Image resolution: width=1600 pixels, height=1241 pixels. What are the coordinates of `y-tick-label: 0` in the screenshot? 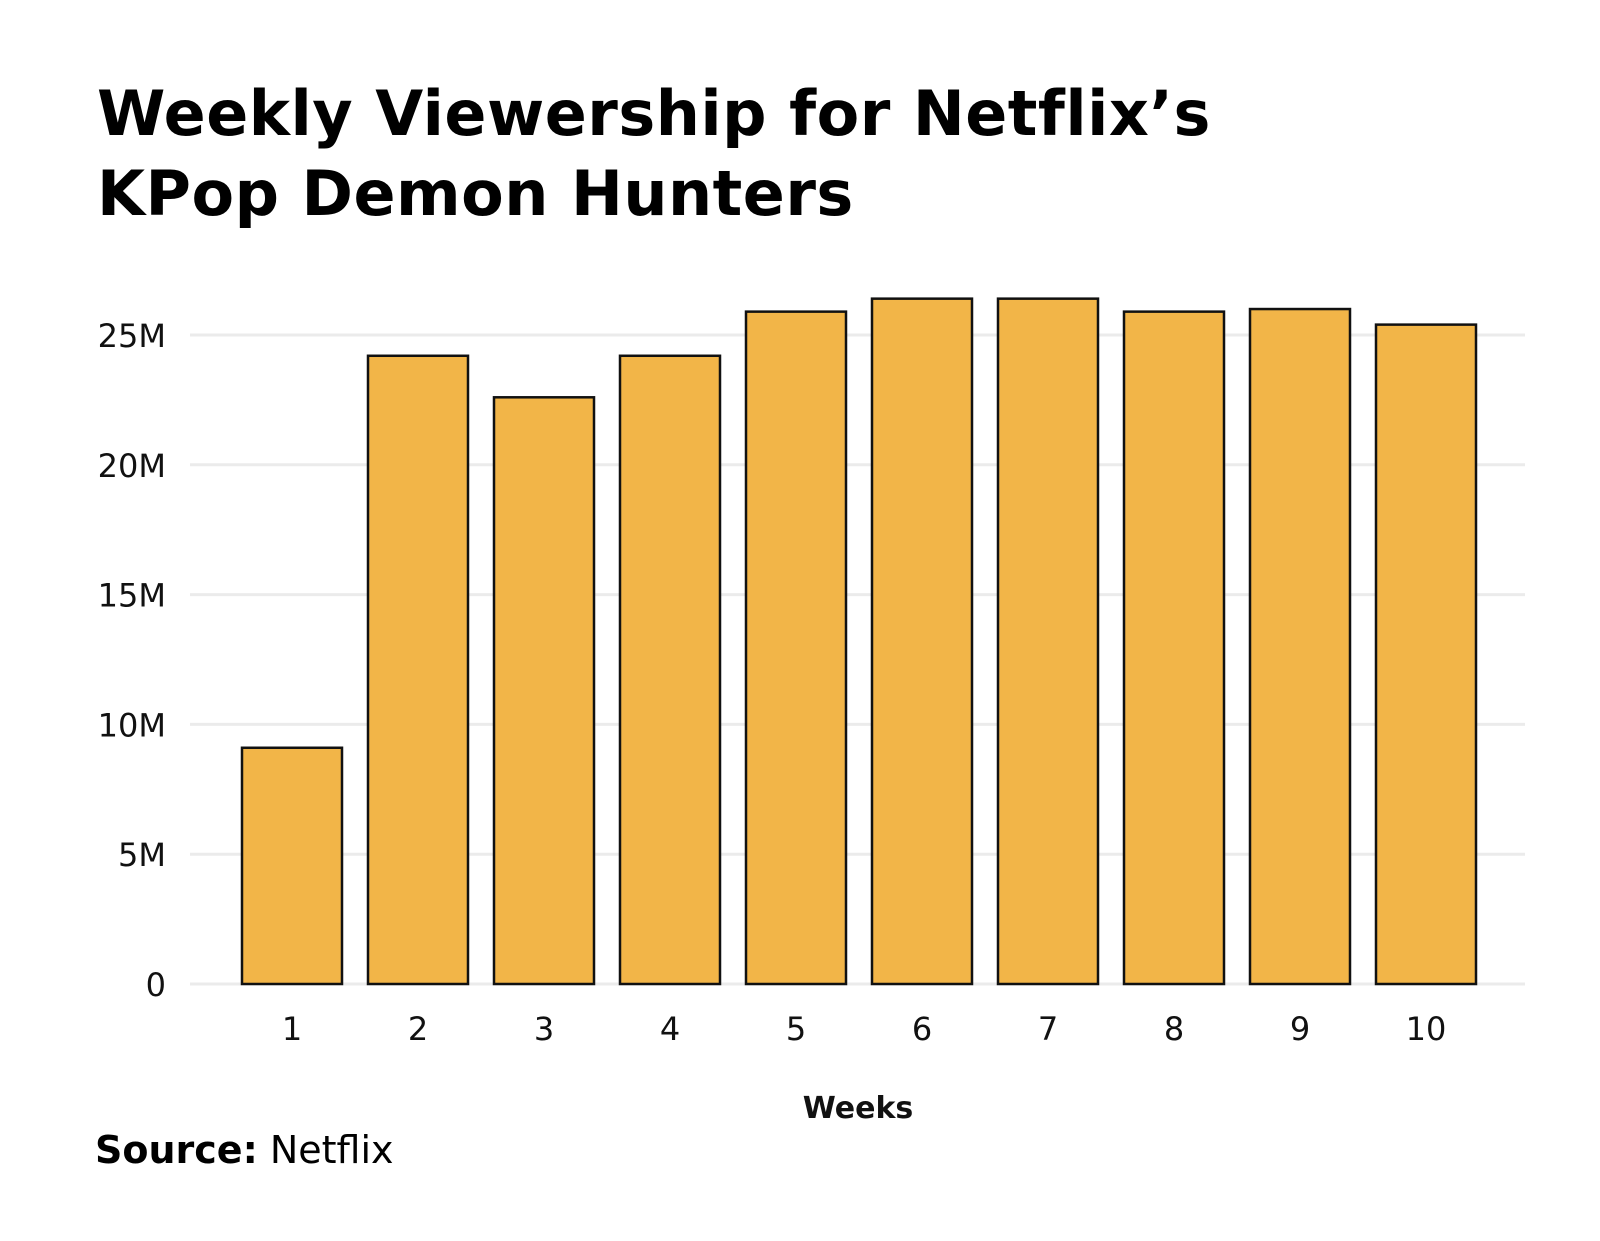 It's located at (156, 985).